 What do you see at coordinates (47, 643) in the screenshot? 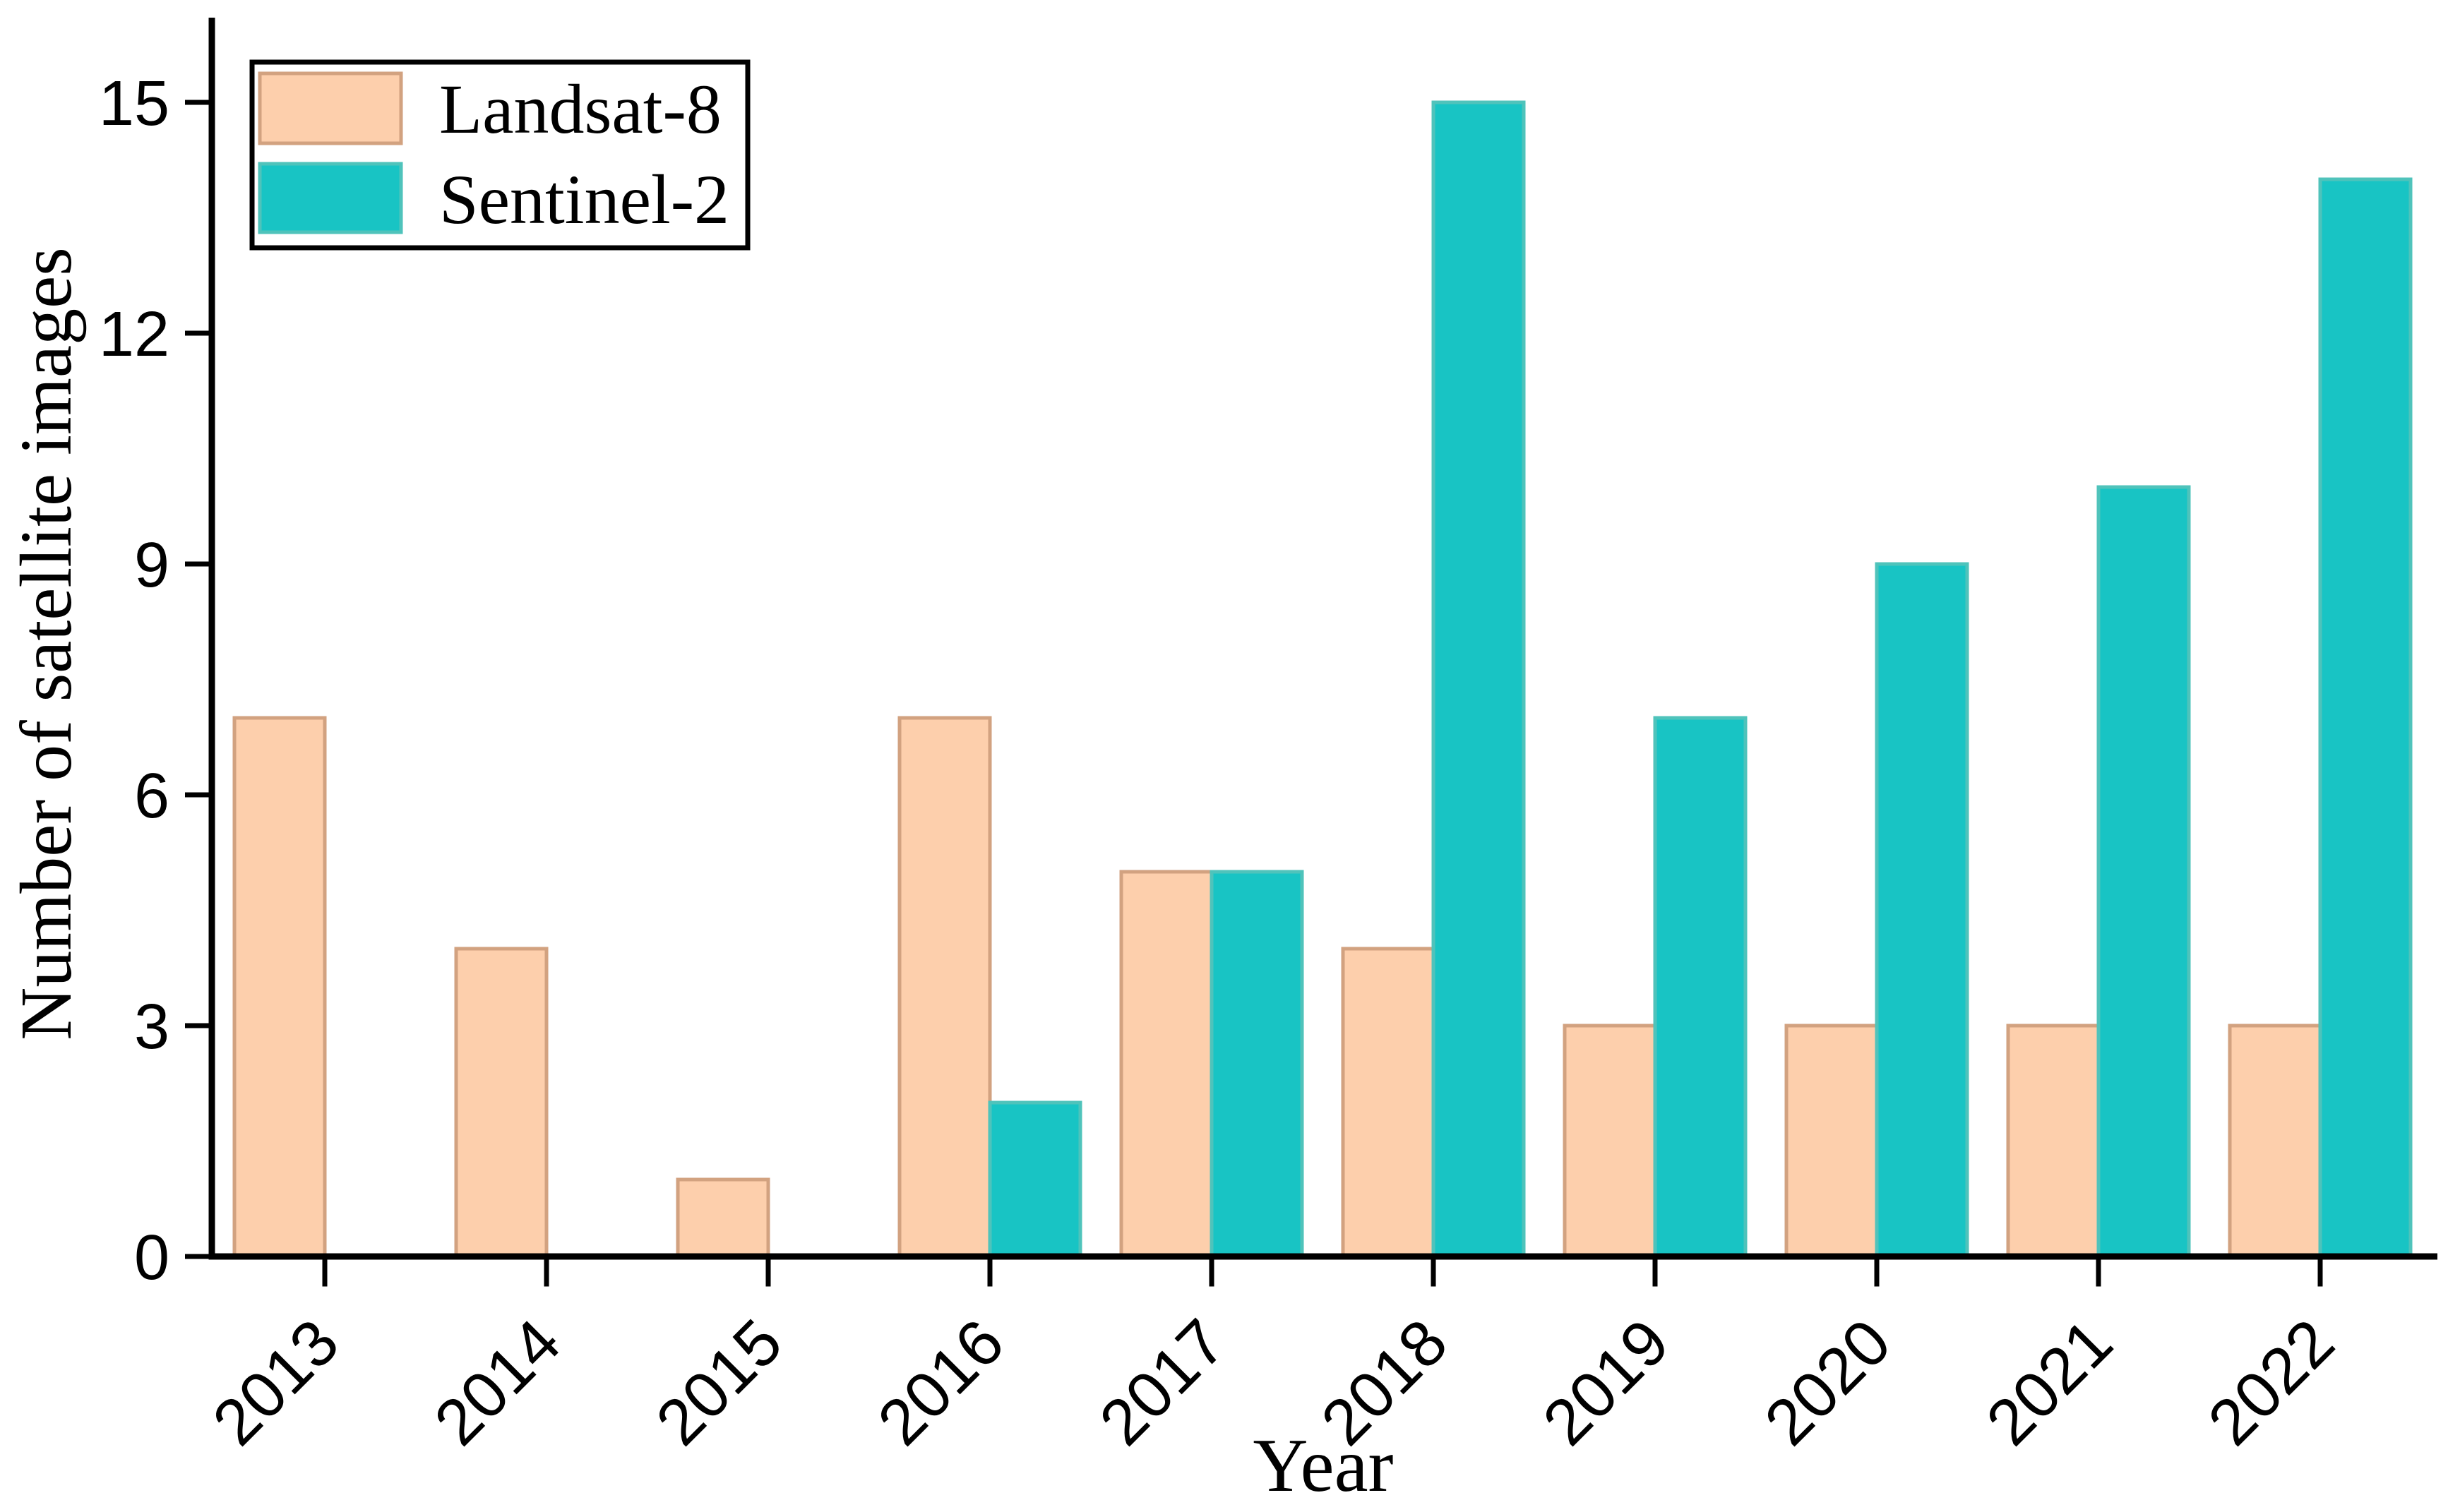
I see `y-axis-title: Number of satellite images` at bounding box center [47, 643].